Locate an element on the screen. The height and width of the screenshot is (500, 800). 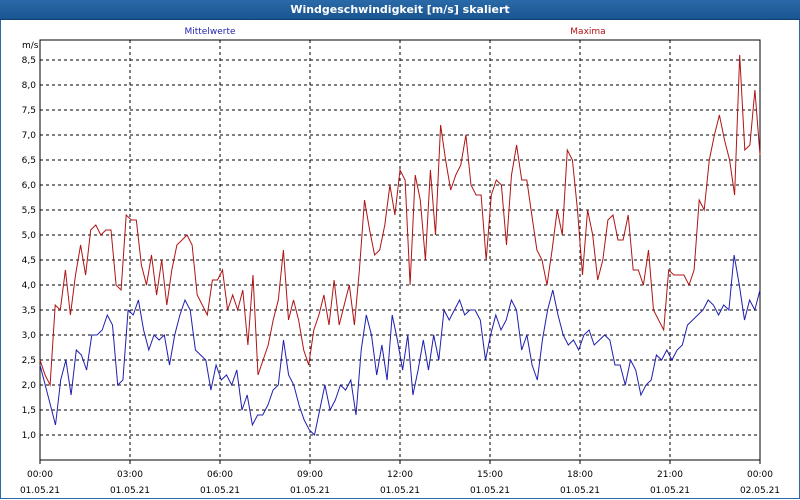
x-tick-time: 21:00 is located at coordinates (670, 475).